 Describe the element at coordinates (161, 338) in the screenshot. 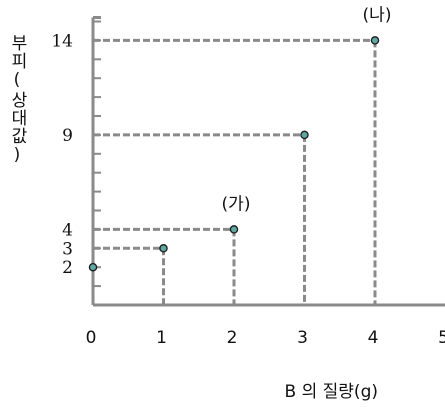

I see `x-tick-label: 1` at that location.